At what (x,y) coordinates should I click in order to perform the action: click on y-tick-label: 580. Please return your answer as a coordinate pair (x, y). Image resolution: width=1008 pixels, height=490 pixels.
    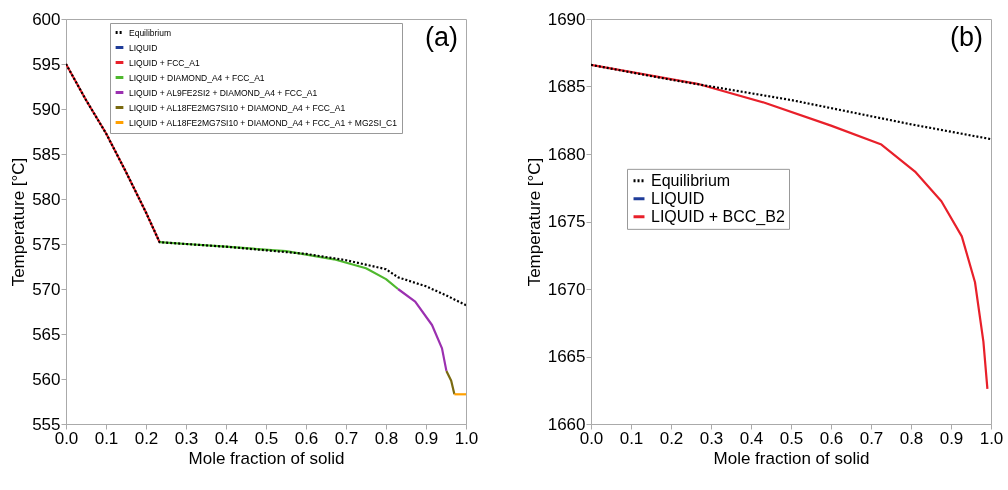
    Looking at the image, I should click on (46, 199).